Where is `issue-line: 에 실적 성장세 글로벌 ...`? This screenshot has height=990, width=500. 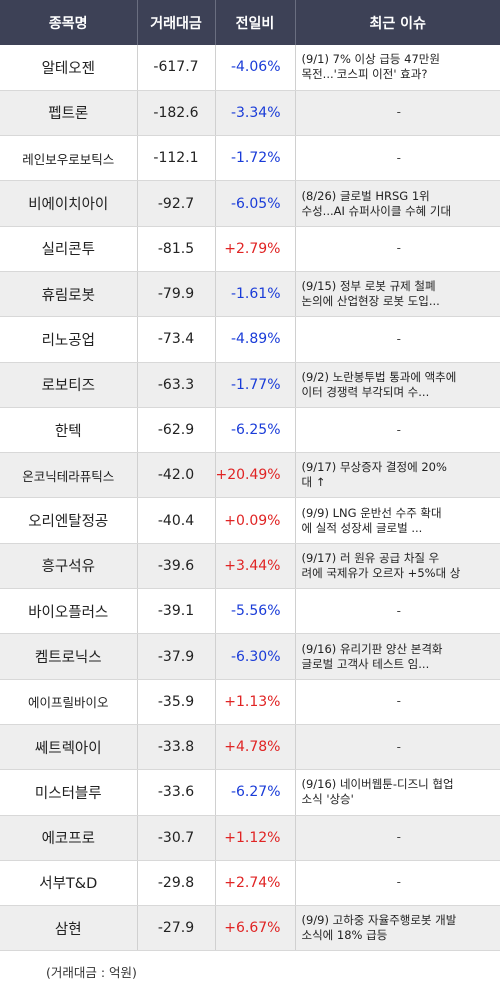
issue-line: 에 실적 성장세 글로벌 ... is located at coordinates (362, 527).